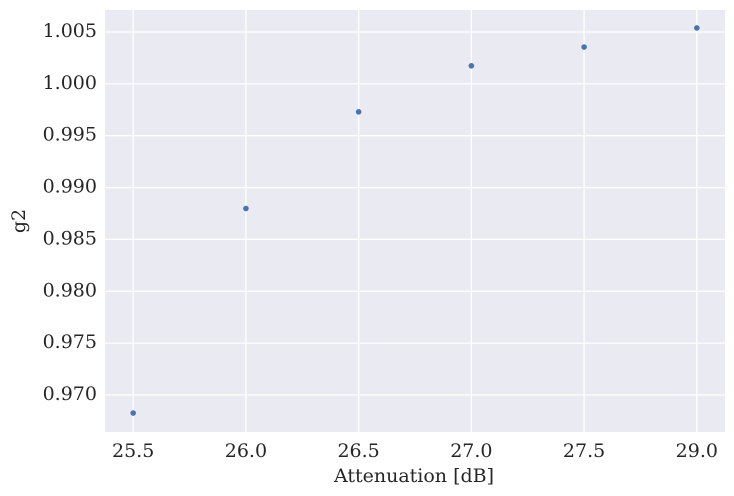 The height and width of the screenshot is (496, 734). Describe the element at coordinates (70, 83) in the screenshot. I see `y-tick-label: 1.000` at that location.